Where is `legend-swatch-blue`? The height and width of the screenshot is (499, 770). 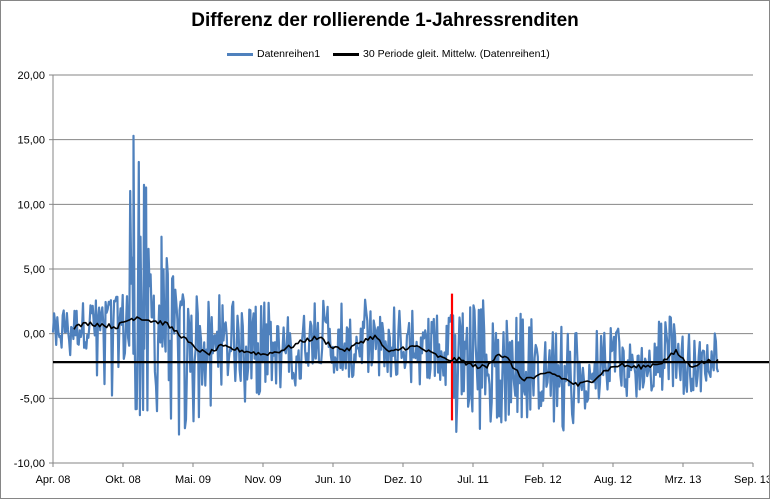 legend-swatch-blue is located at coordinates (240, 54).